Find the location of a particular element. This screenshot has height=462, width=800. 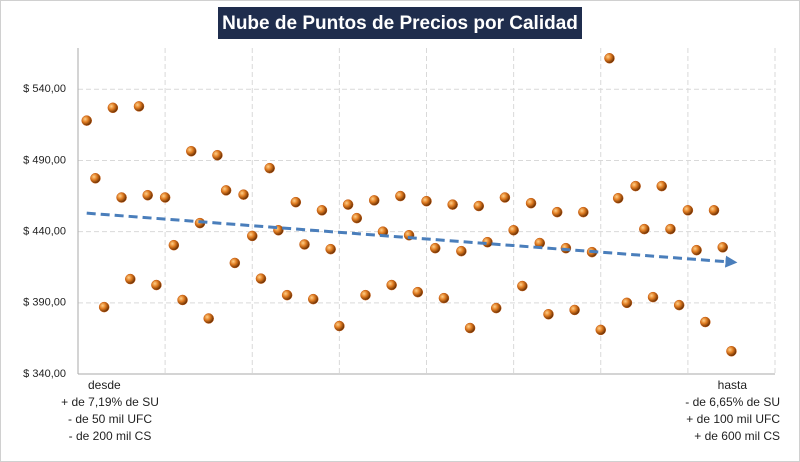

annotation-left: desde is located at coordinates (104, 385).